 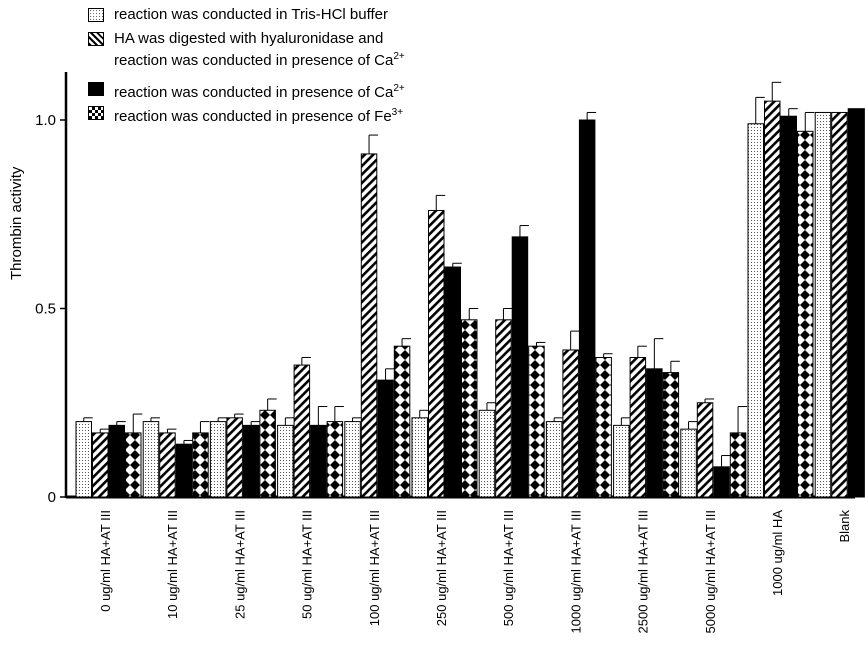 I want to click on legend-swatch-dots, so click(x=96, y=15).